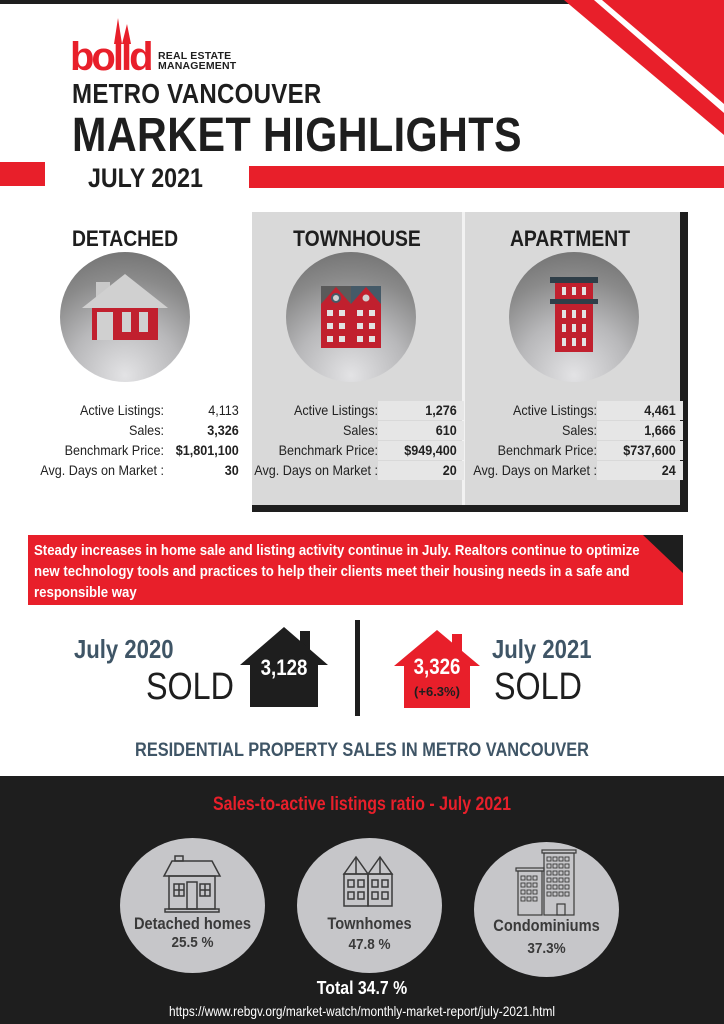 This screenshot has width=724, height=1024. I want to click on accent-bar-right, so click(486, 177).